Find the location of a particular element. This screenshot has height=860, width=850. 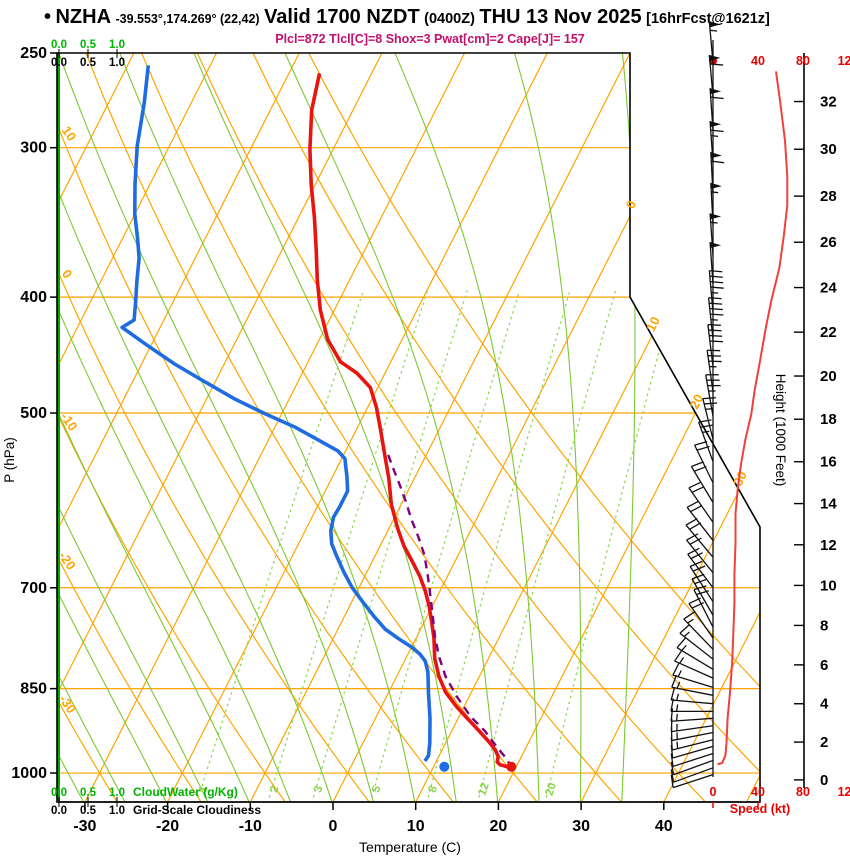

temperature-axis-title: Temperature (C) is located at coordinates (410, 847).